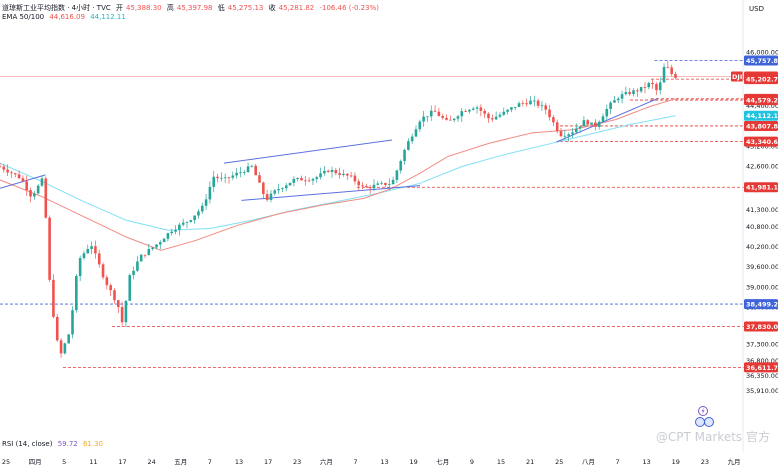 The height and width of the screenshot is (472, 778). What do you see at coordinates (93, 462) in the screenshot?
I see `x-tick-label: 11` at bounding box center [93, 462].